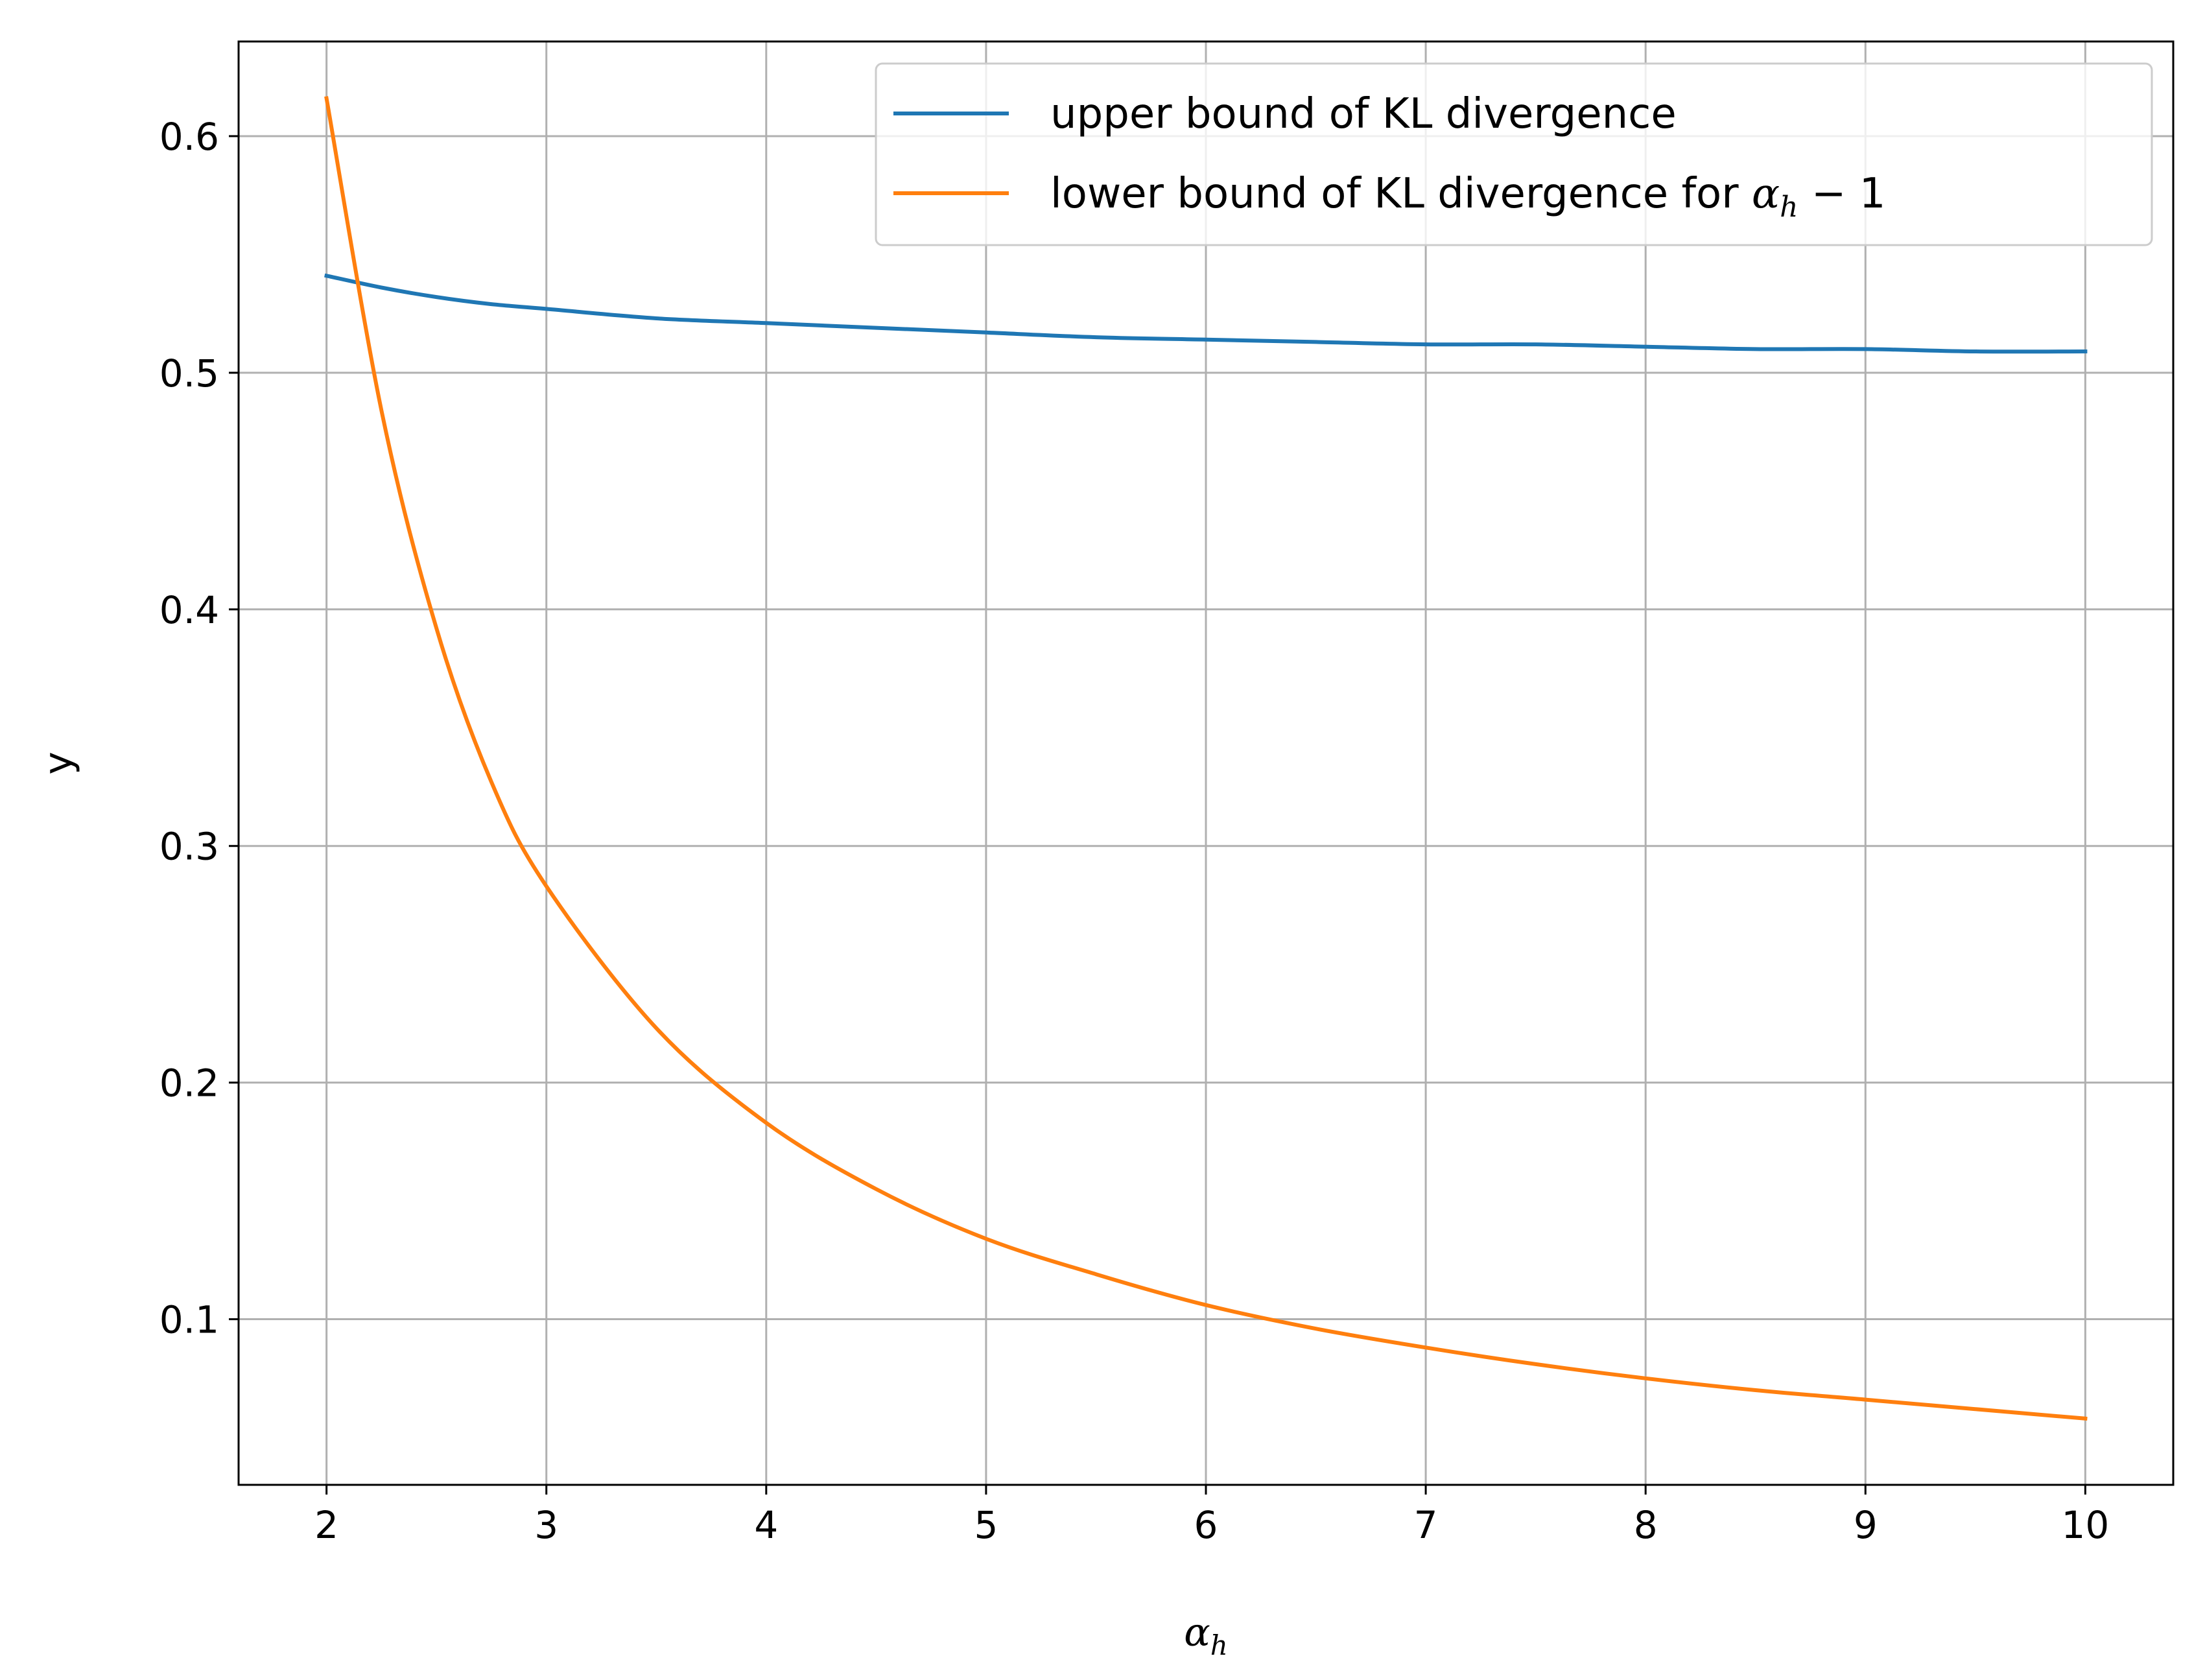  What do you see at coordinates (1206, 313) in the screenshot?
I see `series-line-upper-bound` at bounding box center [1206, 313].